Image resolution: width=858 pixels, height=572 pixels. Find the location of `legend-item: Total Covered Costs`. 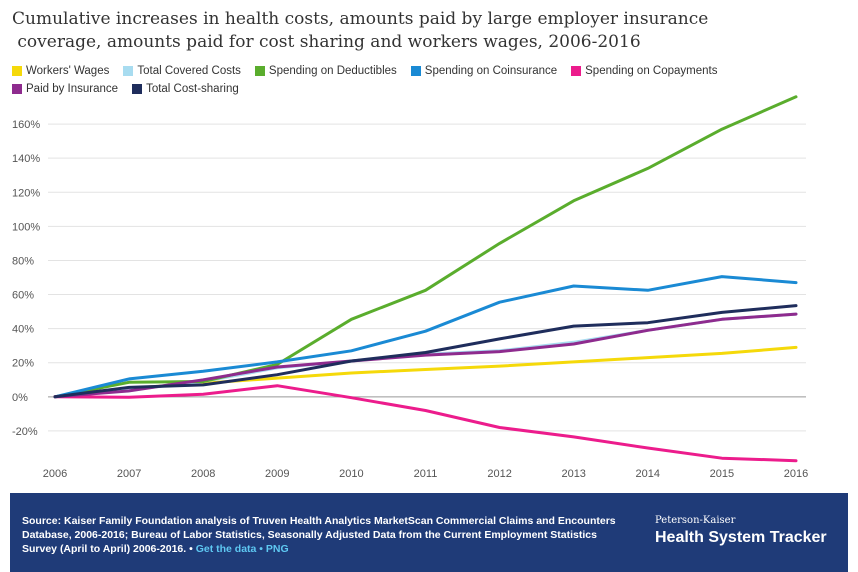

legend-item: Total Covered Costs is located at coordinates (182, 71).